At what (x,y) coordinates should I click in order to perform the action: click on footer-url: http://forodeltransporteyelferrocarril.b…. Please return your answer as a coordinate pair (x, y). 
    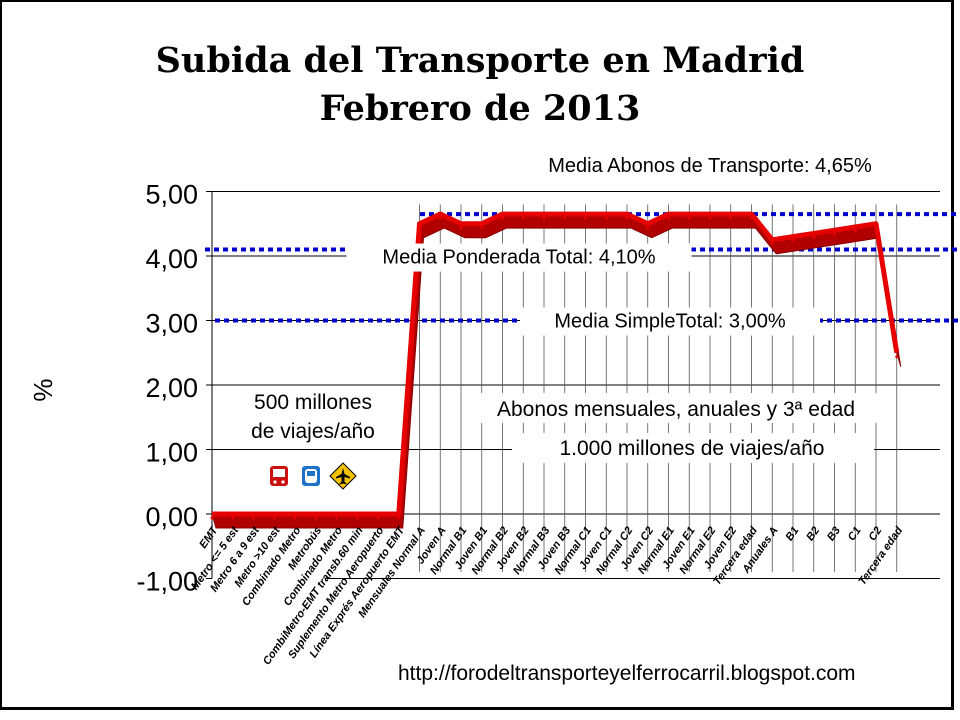
    Looking at the image, I should click on (627, 673).